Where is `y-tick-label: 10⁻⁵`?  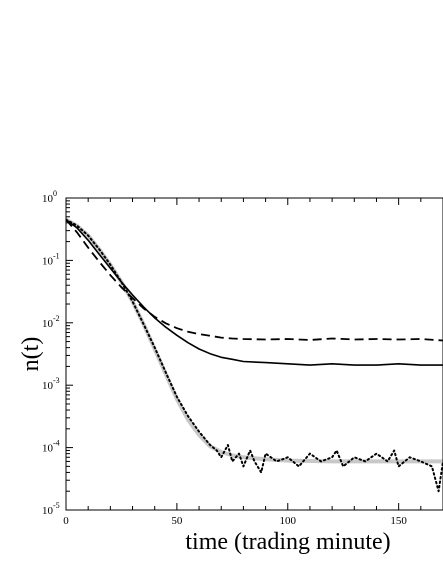
y-tick-label: 10⁻⁵ is located at coordinates (51, 509).